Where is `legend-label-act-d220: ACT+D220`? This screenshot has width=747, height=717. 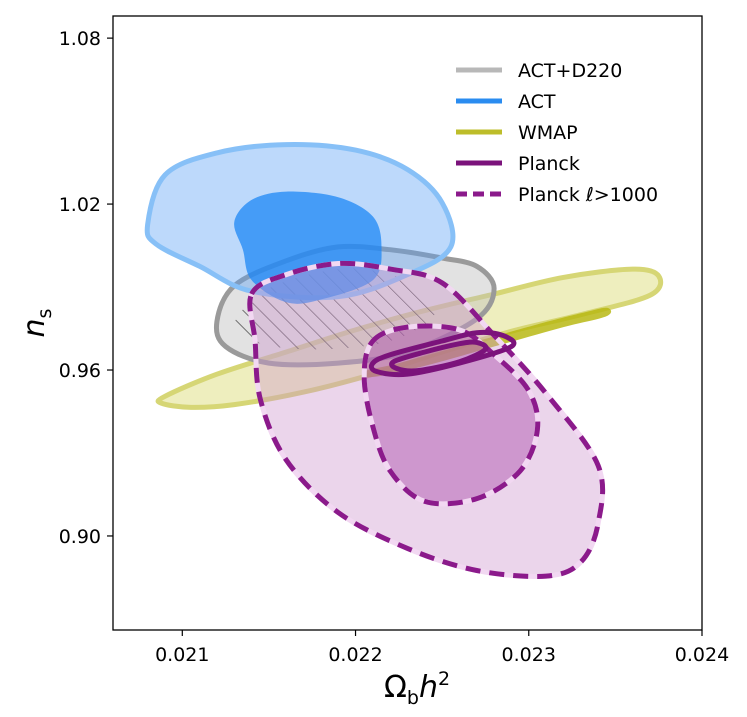 legend-label-act-d220: ACT+D220 is located at coordinates (570, 71).